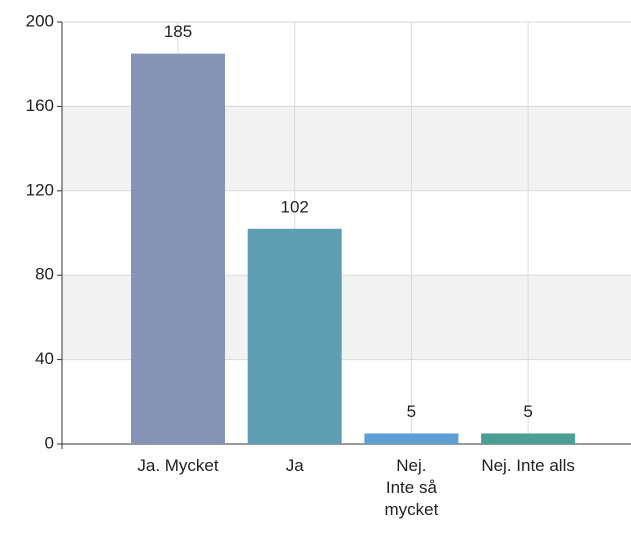 The image size is (631, 553). Describe the element at coordinates (44, 358) in the screenshot. I see `y-tick-label: 40` at that location.